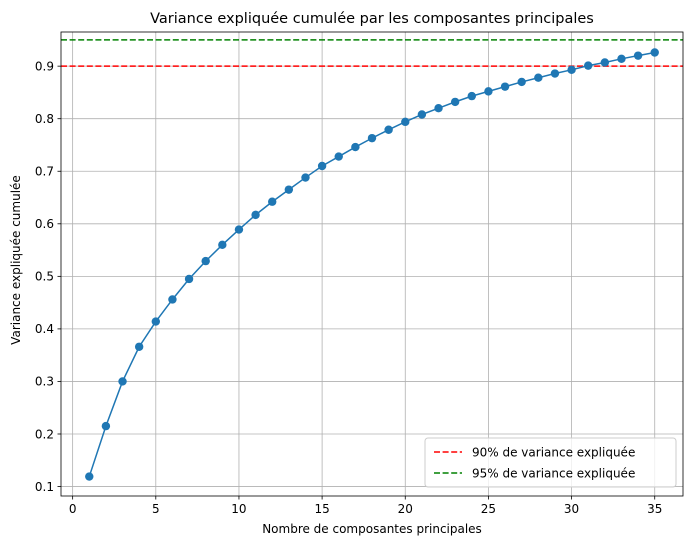 This screenshot has height=548, width=691. Describe the element at coordinates (238, 509) in the screenshot. I see `x-tick-label: 10` at that location.